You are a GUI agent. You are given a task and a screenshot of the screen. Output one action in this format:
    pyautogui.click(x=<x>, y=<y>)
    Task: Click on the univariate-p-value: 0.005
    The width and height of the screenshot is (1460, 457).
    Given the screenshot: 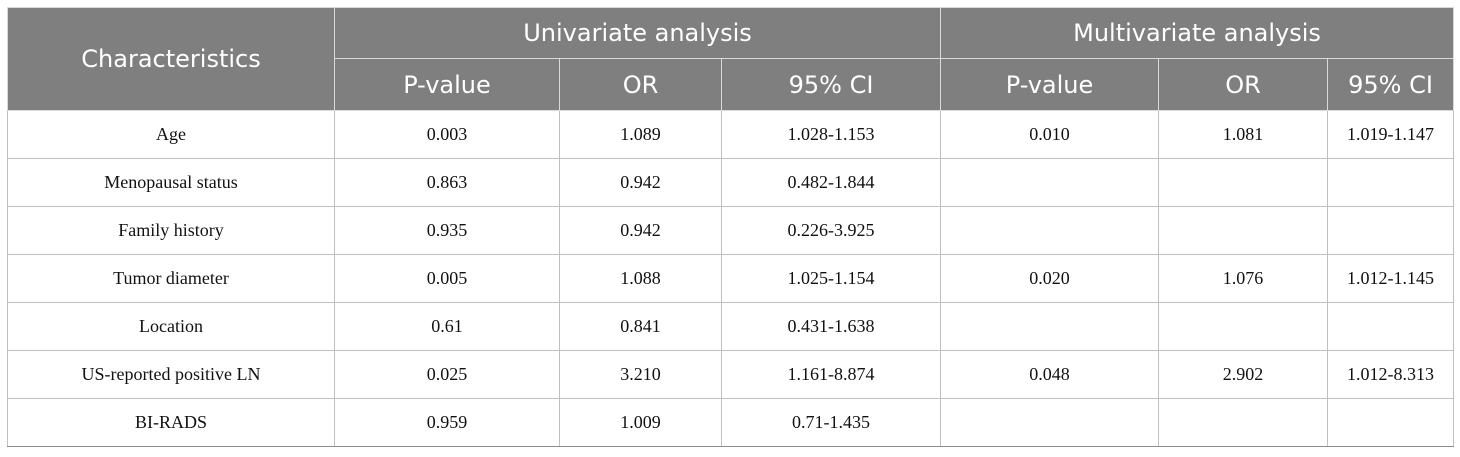 What is the action you would take?
    pyautogui.click(x=447, y=278)
    